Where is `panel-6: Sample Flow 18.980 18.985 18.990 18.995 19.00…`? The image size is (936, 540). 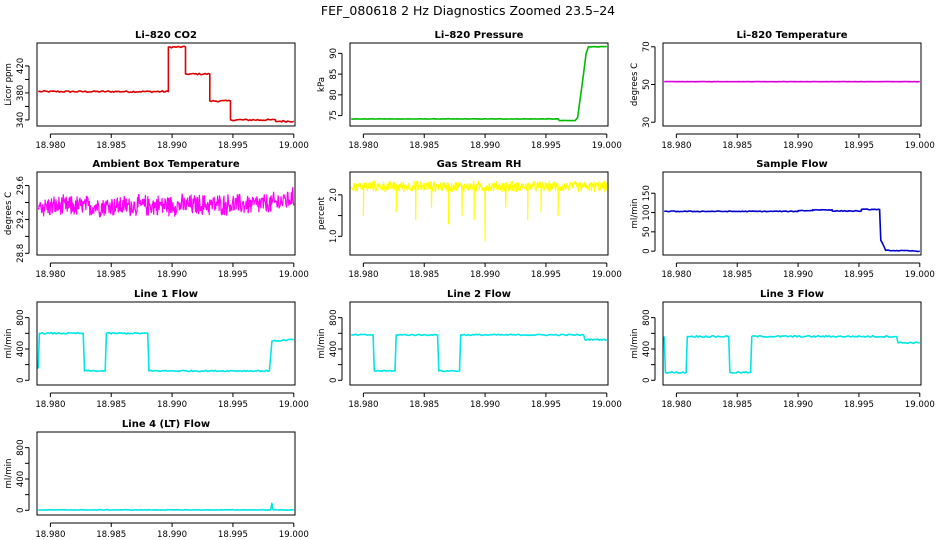
panel-6: Sample Flow 18.980 18.985 18.990 18.995 19.00… is located at coordinates (782, 219).